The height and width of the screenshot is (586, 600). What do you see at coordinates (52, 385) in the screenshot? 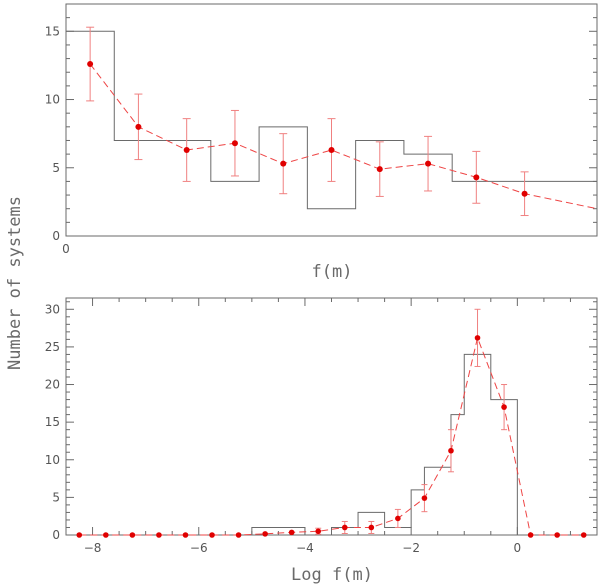
I see `bottom-y-tick-label: 20` at bounding box center [52, 385].